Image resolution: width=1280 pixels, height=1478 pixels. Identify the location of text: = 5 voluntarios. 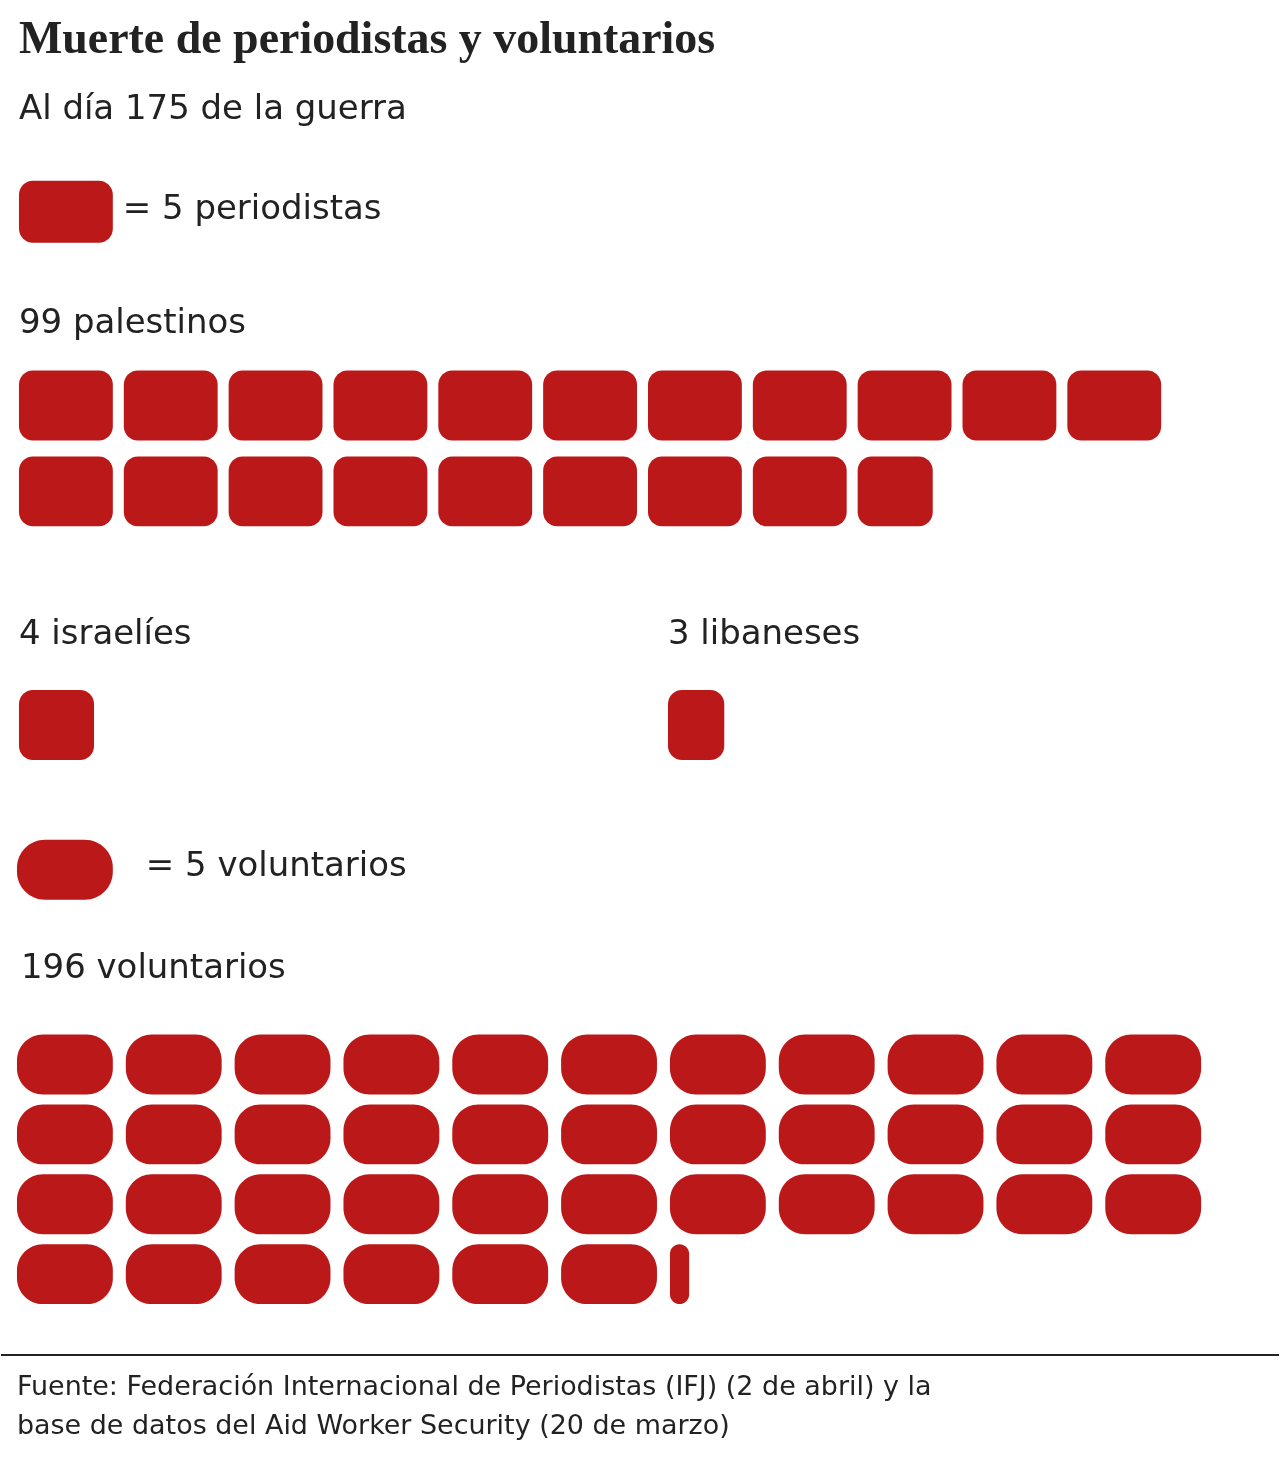
(276, 863).